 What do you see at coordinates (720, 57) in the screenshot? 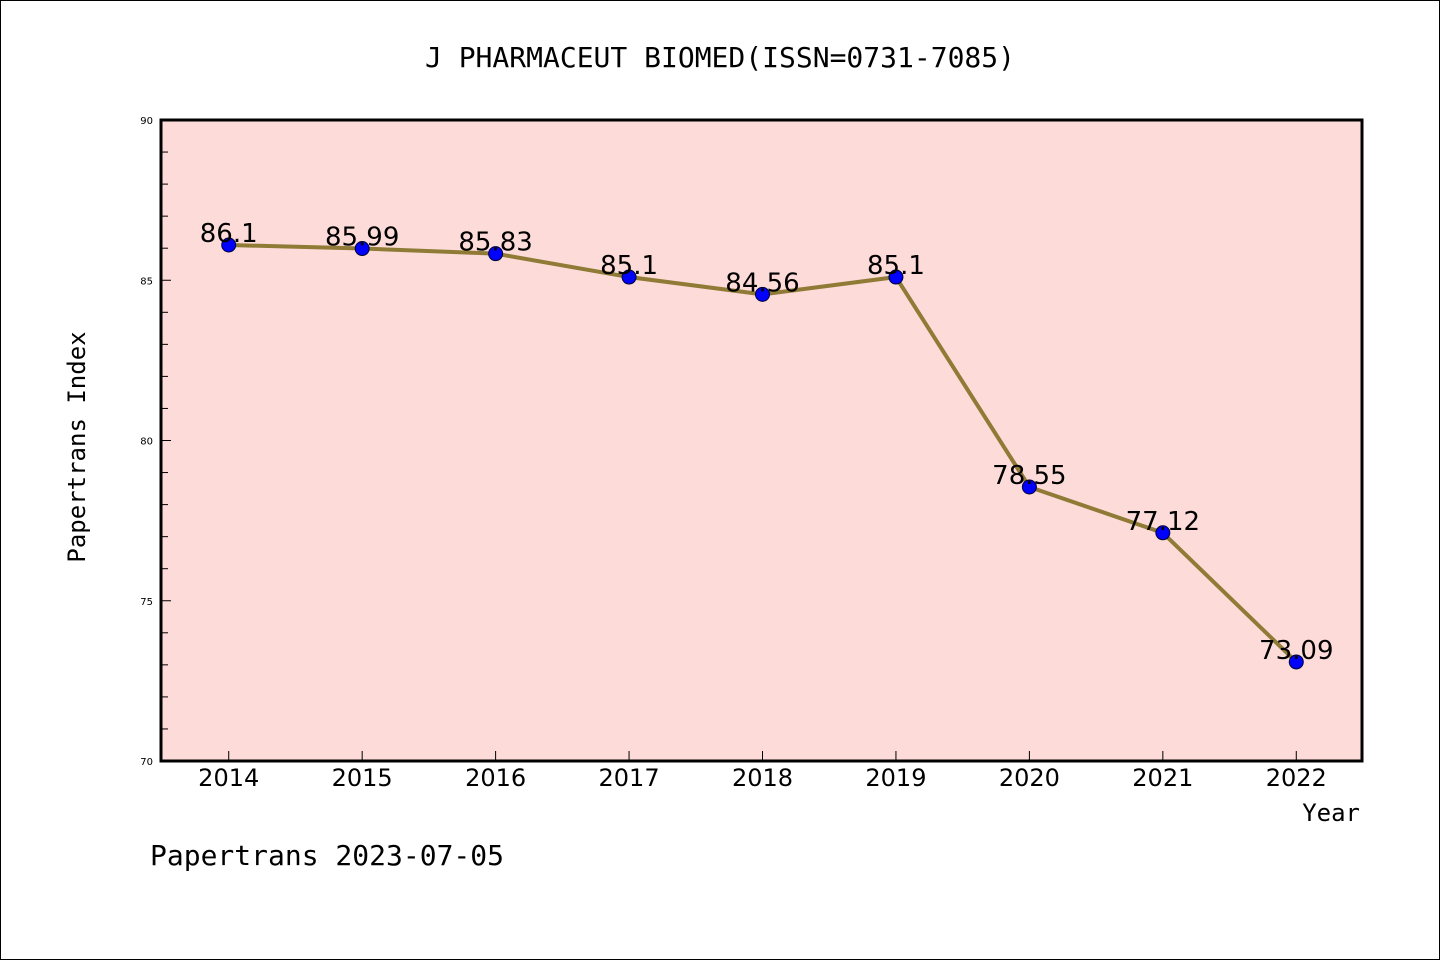
I see `chart-title: J PHARMACEUT BIOMED(ISSN=0731-7085)` at bounding box center [720, 57].